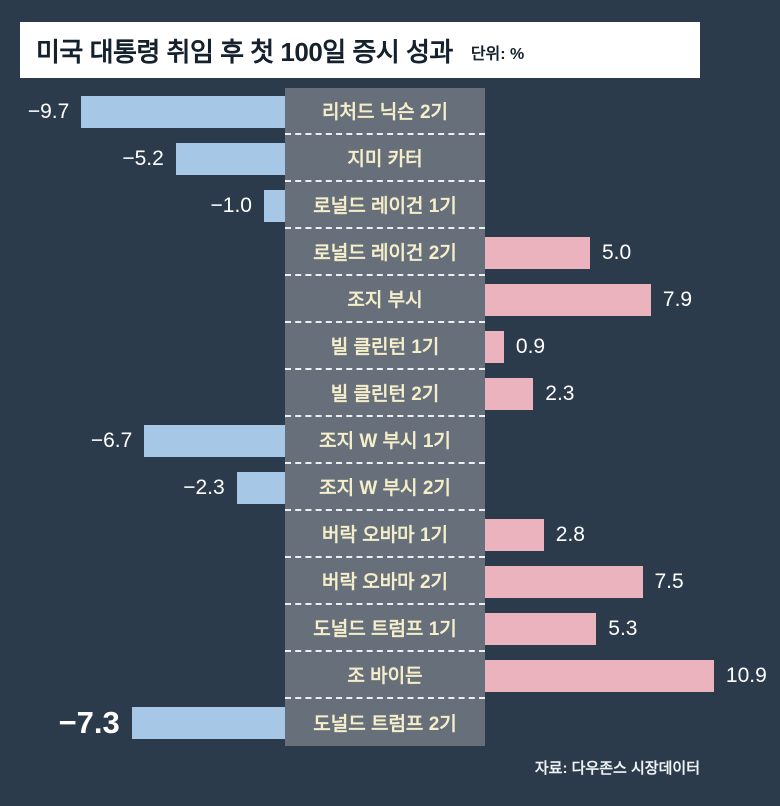 This screenshot has height=806, width=780. I want to click on chart-row: 조 바이든 10.9, so click(390, 675).